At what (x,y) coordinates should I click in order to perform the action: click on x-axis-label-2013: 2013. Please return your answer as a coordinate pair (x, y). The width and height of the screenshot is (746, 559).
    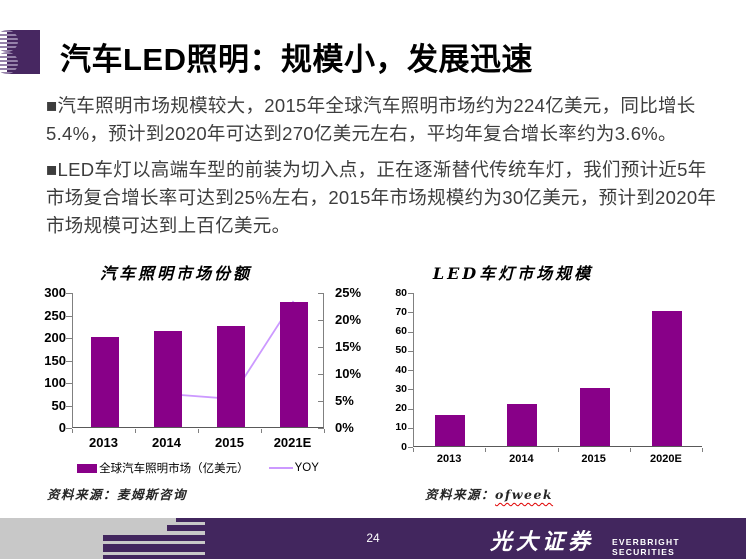
    Looking at the image, I should click on (449, 459).